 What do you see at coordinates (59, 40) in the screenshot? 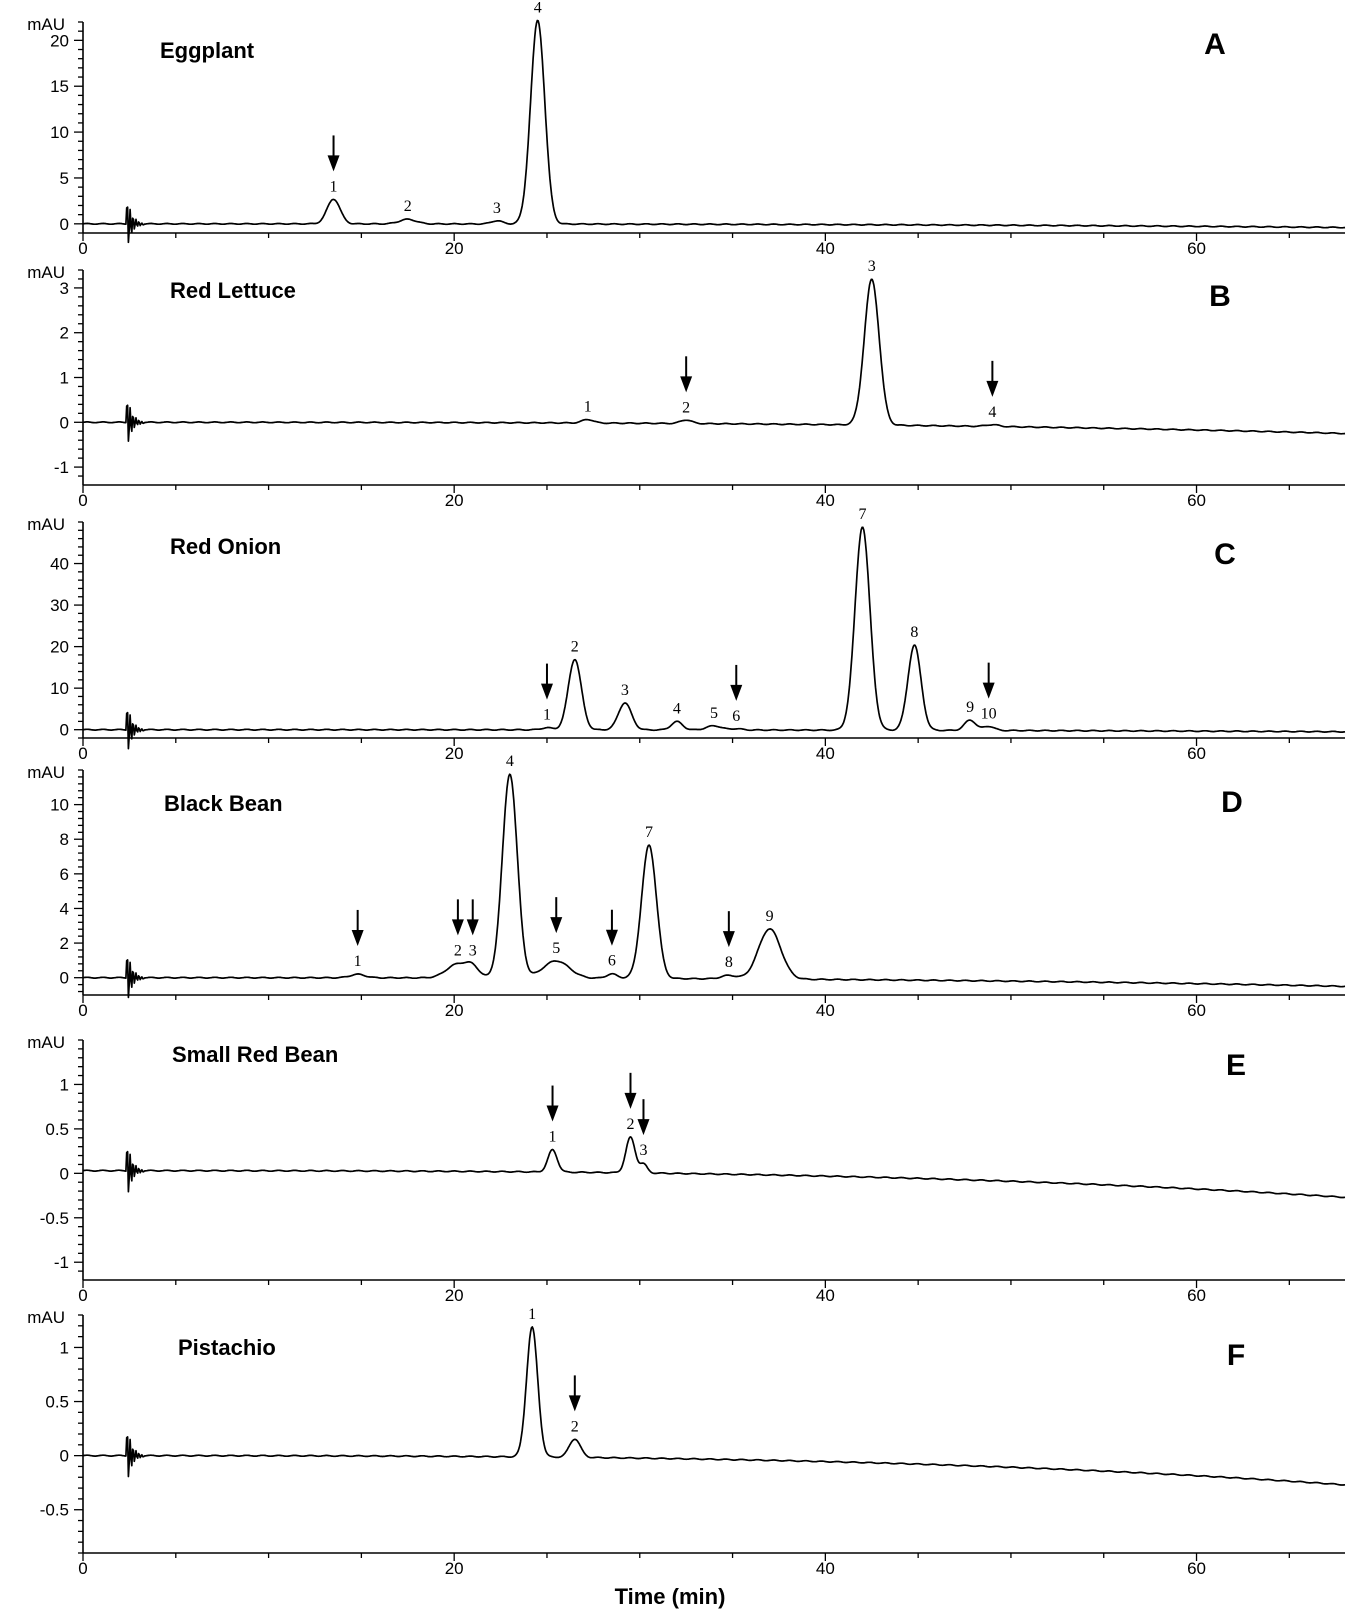
I see `y-tick-label: 20` at bounding box center [59, 40].